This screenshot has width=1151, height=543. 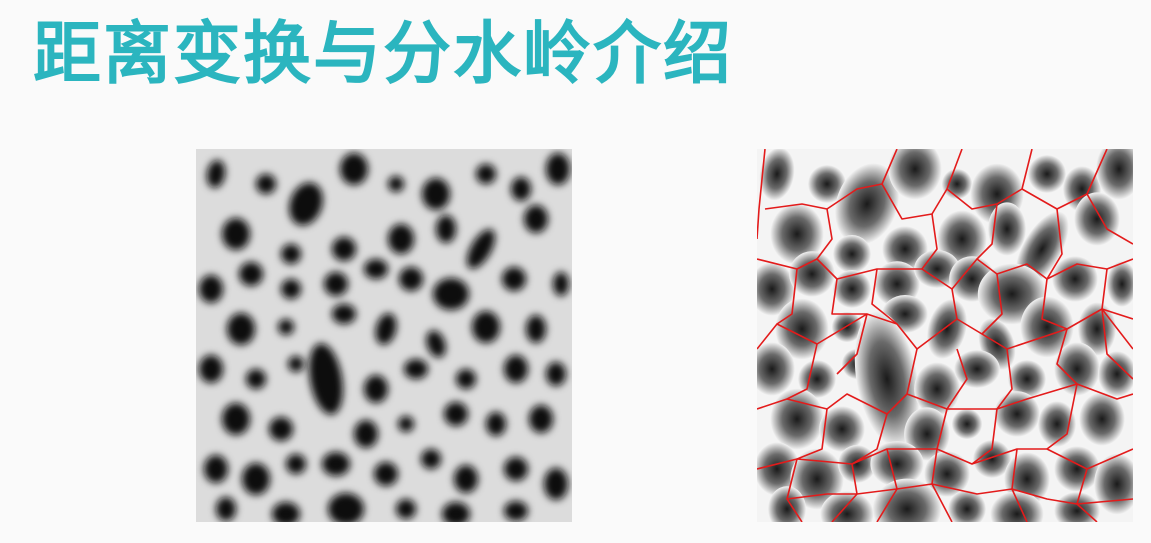 What do you see at coordinates (383, 54) in the screenshot?
I see `slide-title: 距离变换与分水岭介绍` at bounding box center [383, 54].